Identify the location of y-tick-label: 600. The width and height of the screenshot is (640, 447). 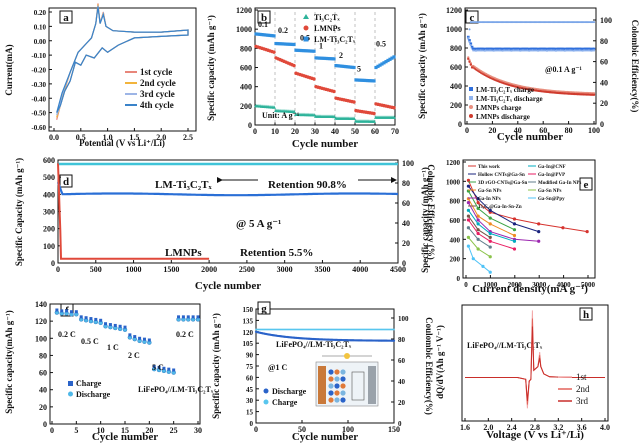
(246, 68).